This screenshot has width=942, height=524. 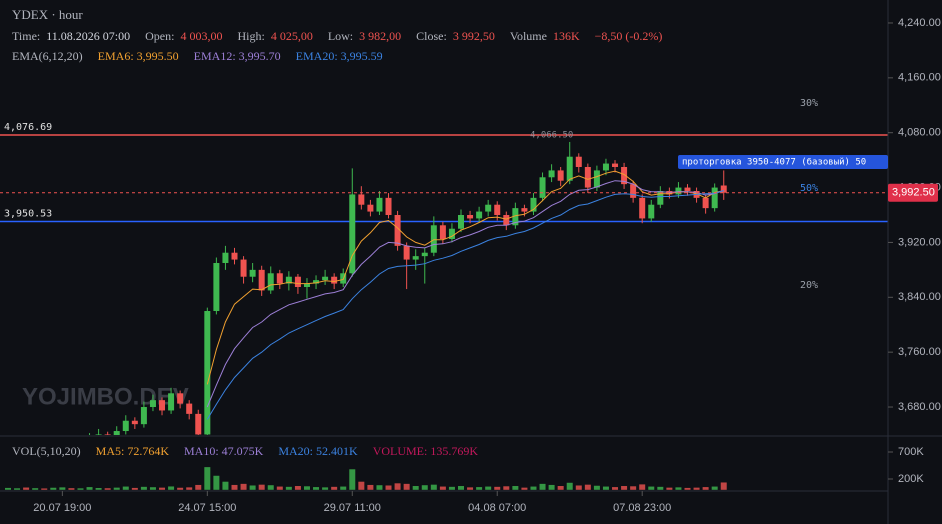 What do you see at coordinates (352, 508) in the screenshot?
I see `x-tick-label: 29.07 11:00` at bounding box center [352, 508].